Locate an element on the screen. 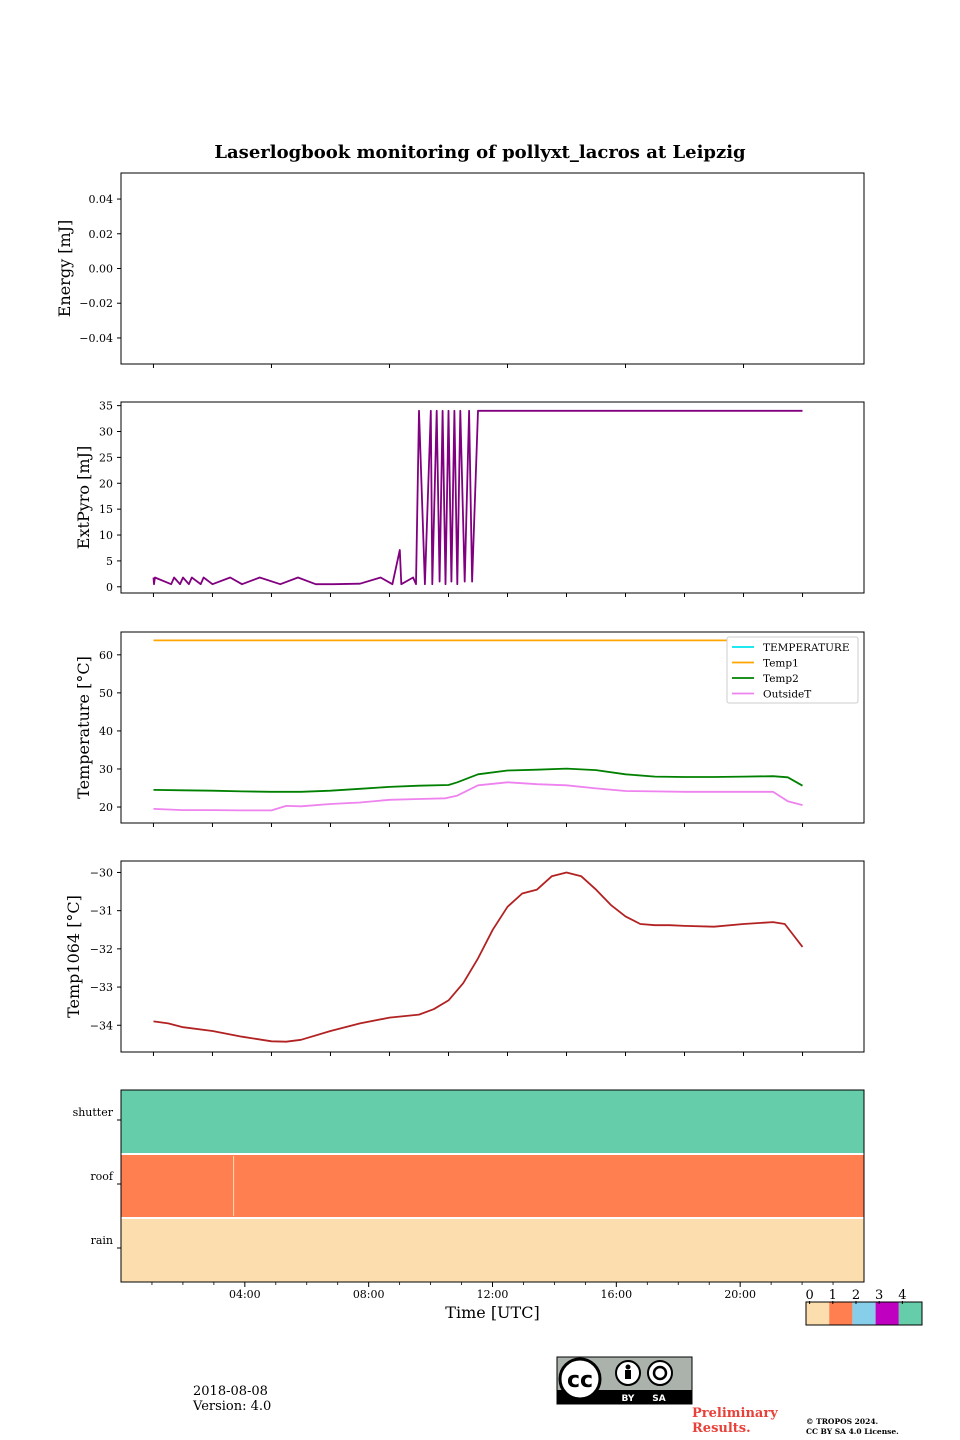 The image size is (960, 1440). x-tick-label: 08:00 is located at coordinates (369, 1294).